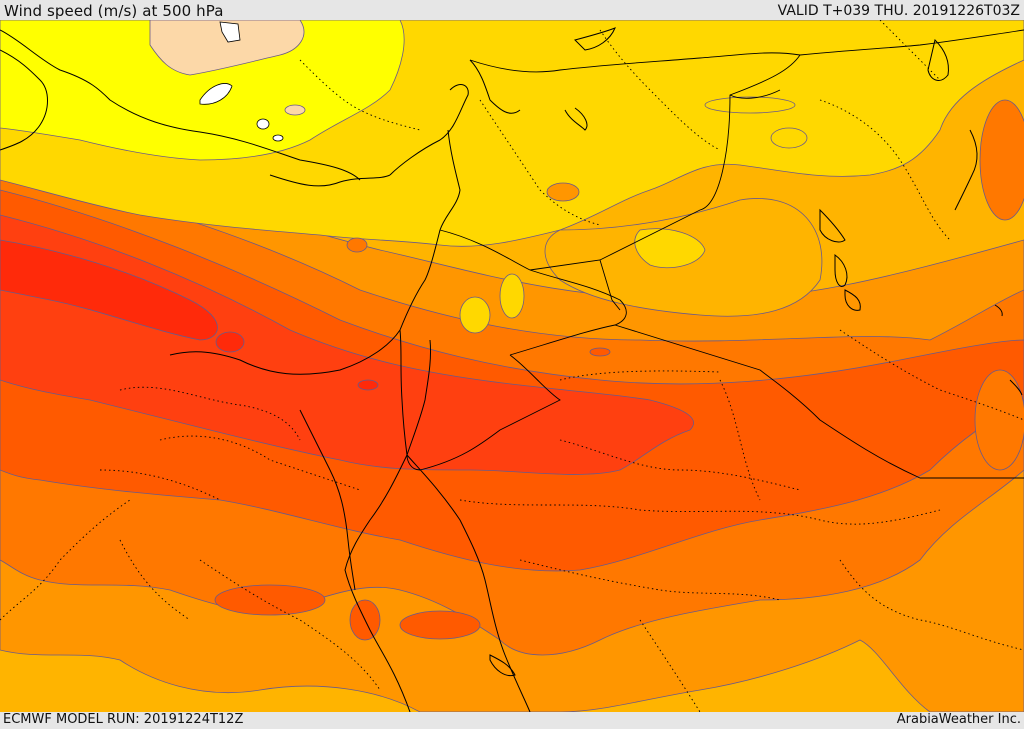 The width and height of the screenshot is (1024, 729). What do you see at coordinates (958, 719) in the screenshot?
I see `credit-label: ArabiaWeather Inc.` at bounding box center [958, 719].